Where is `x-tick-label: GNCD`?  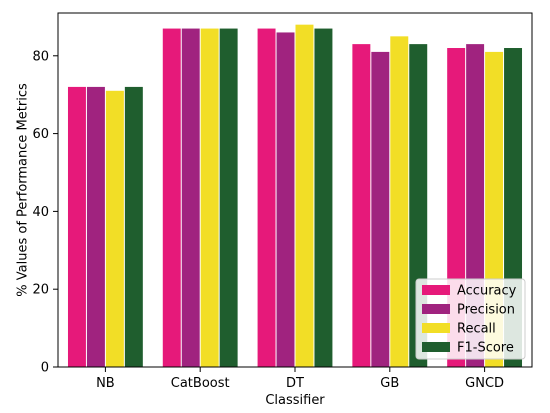
x-tick-label: GNCD is located at coordinates (484, 383).